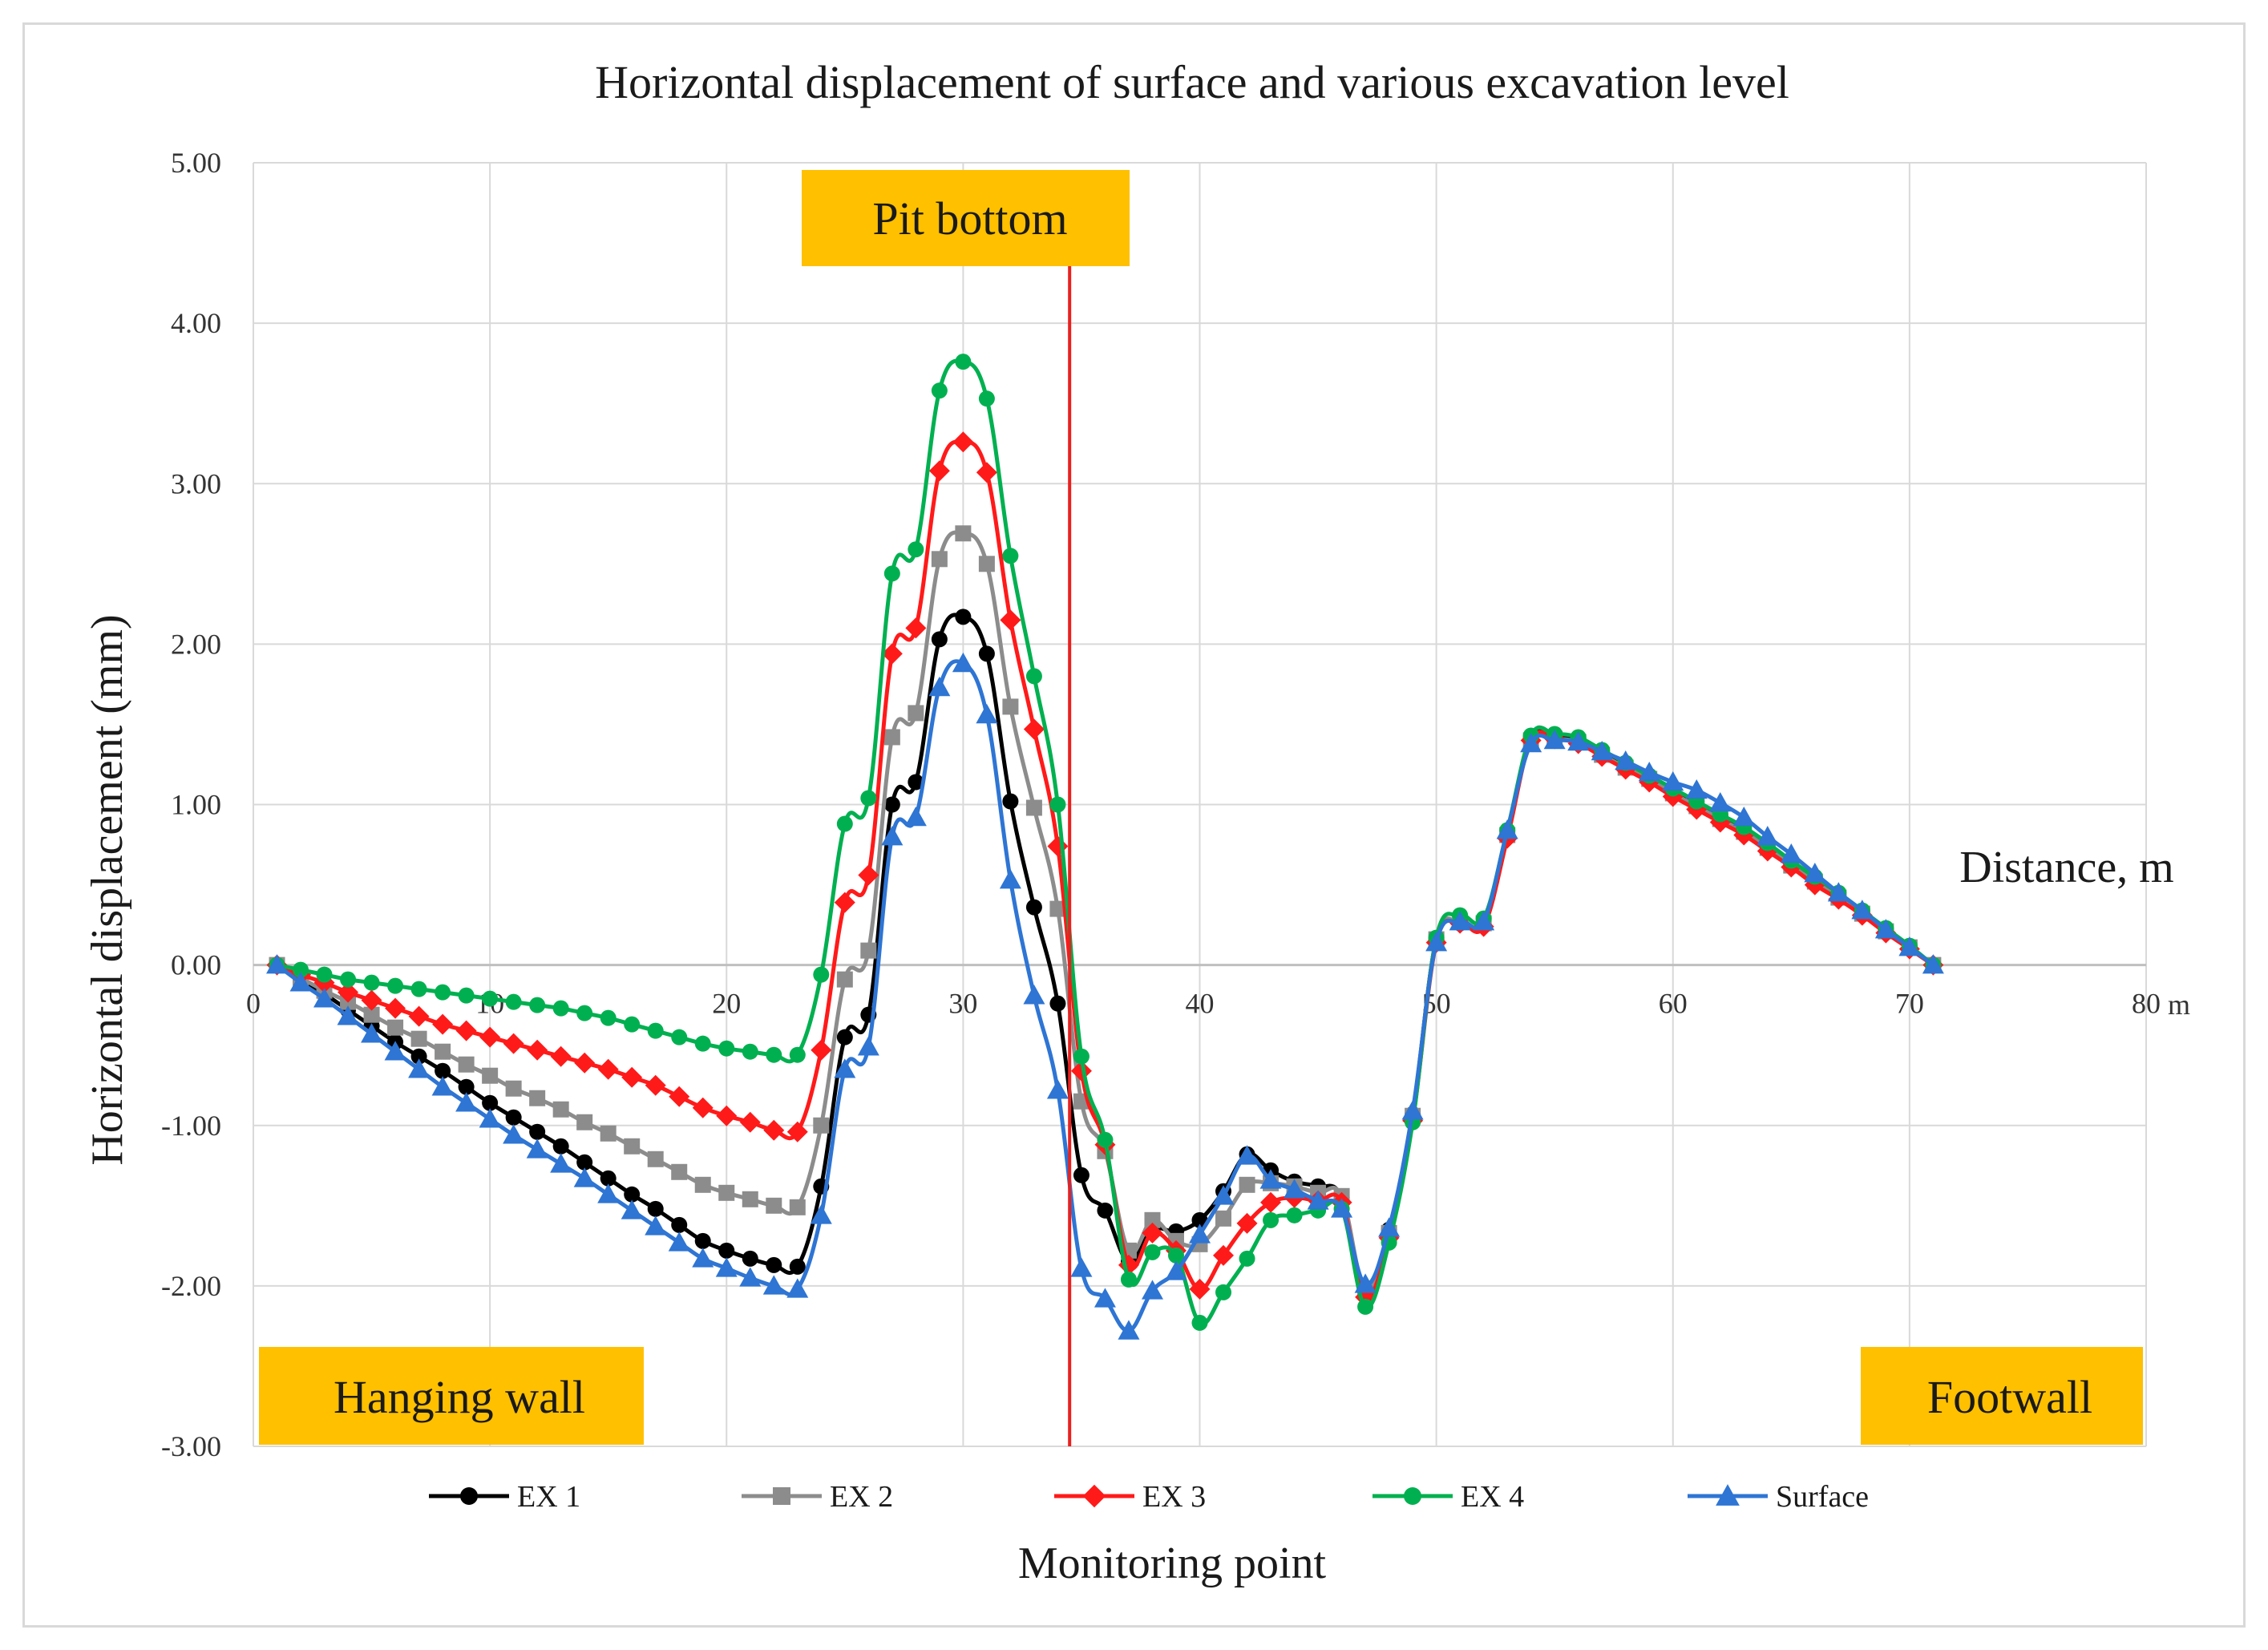 Image resolution: width=2268 pixels, height=1650 pixels. Describe the element at coordinates (254, 1004) in the screenshot. I see `x-tick-label: 0` at that location.